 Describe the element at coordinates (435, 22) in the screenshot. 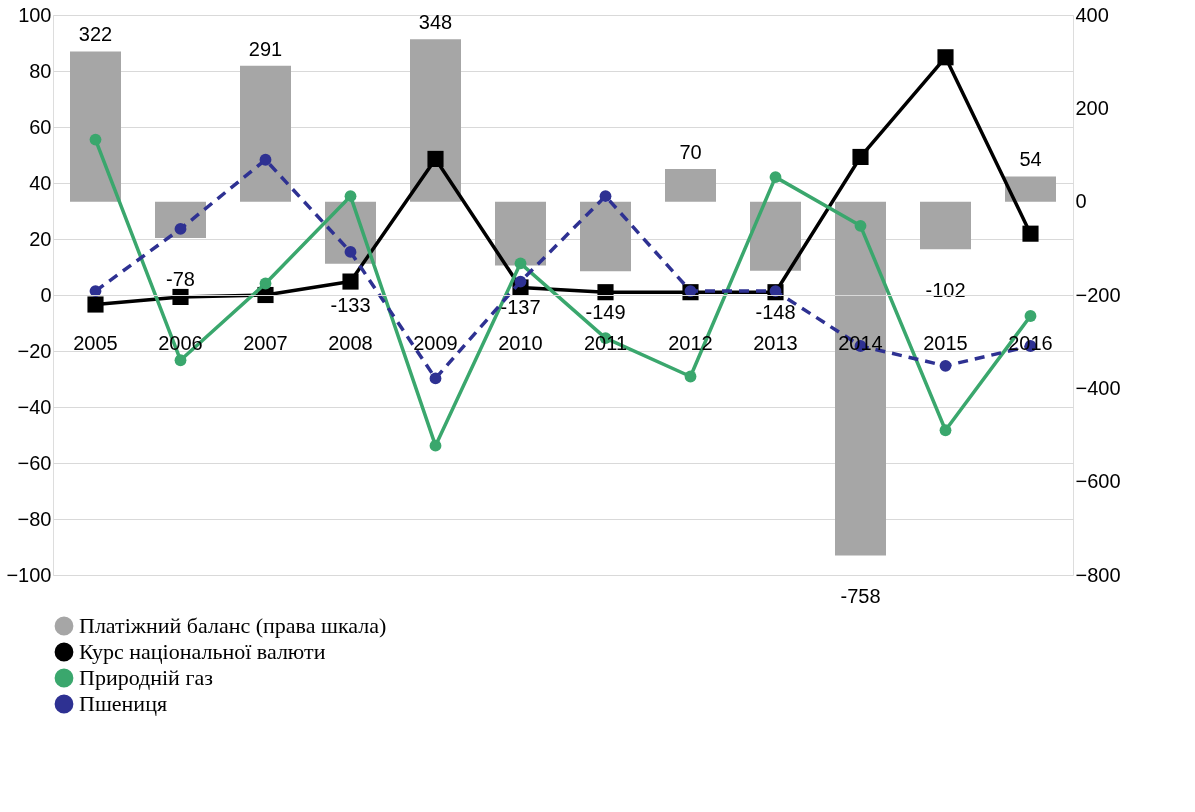

I see `data-label: 348` at that location.